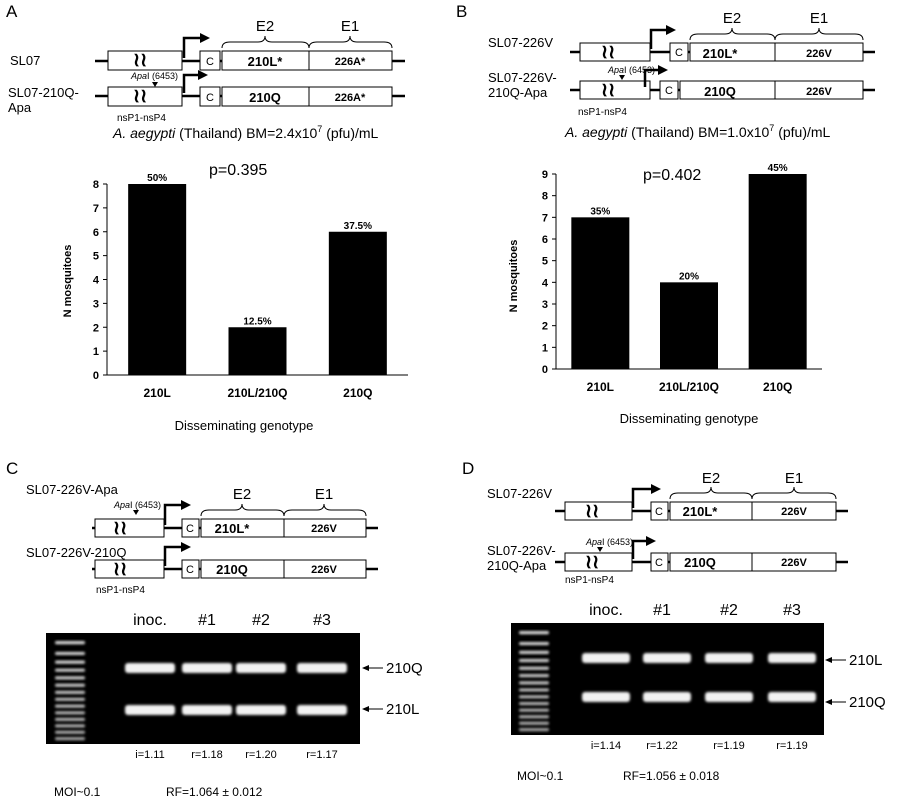  I want to click on panel-letter-c: C, so click(12, 468).